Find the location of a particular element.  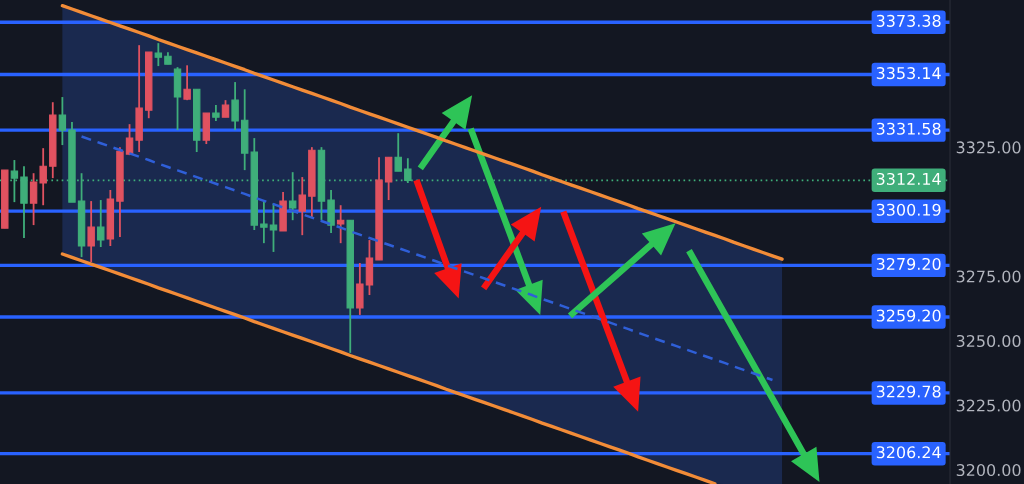

y-tick-label: 3250.00 is located at coordinates (988, 341).